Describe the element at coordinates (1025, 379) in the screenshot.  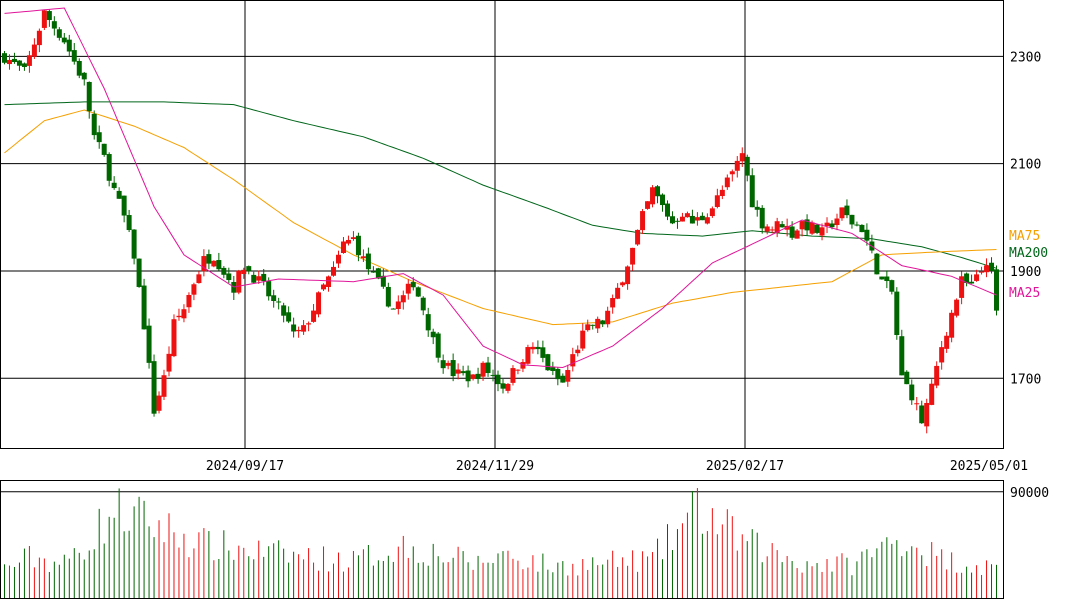
I see `y-tick-label: 1700` at that location.